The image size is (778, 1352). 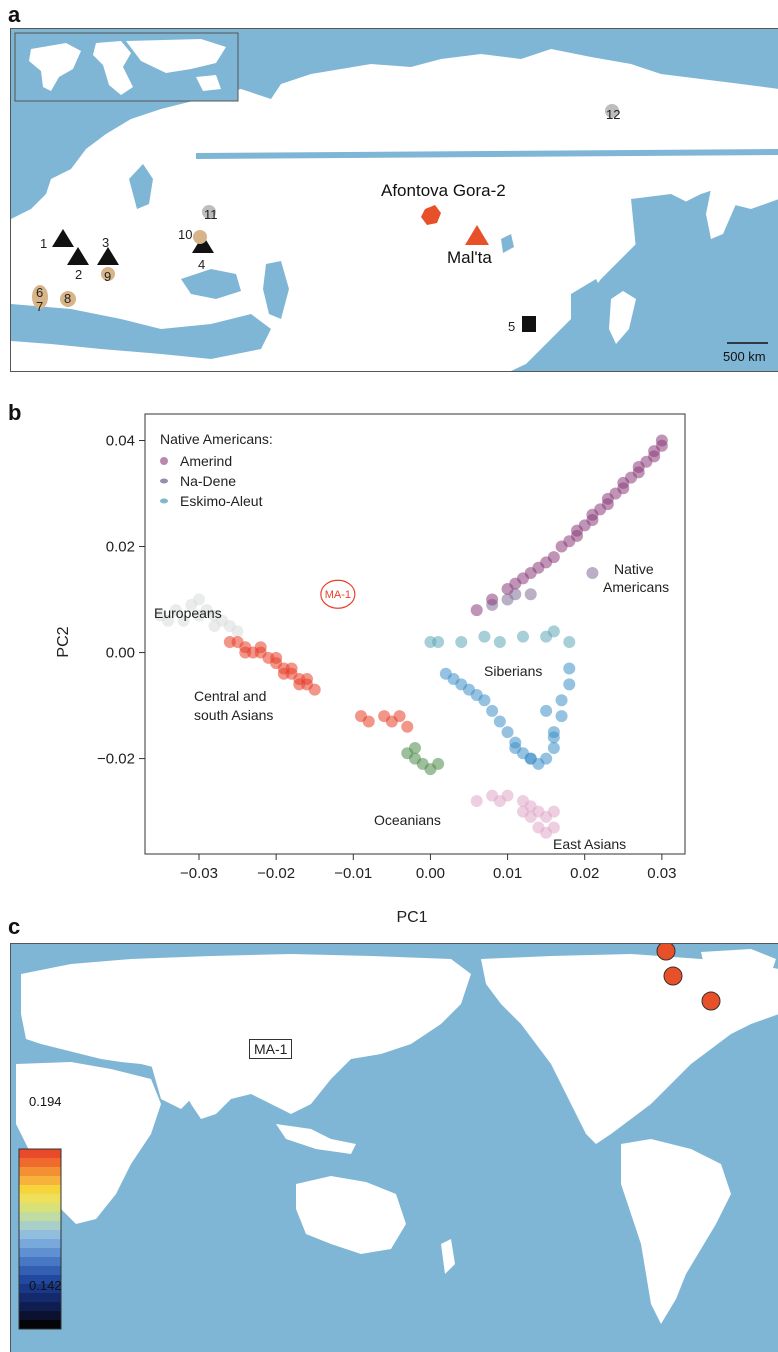 What do you see at coordinates (45, 1101) in the screenshot?
I see `color-scale-max: 0.194` at bounding box center [45, 1101].